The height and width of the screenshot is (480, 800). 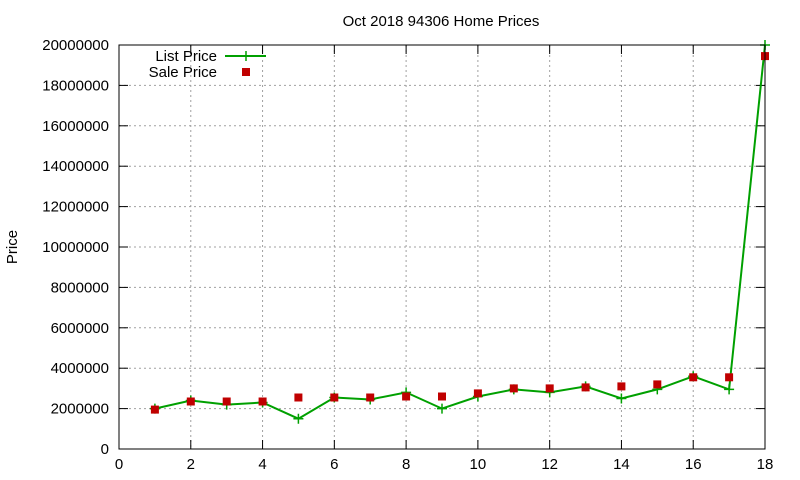 I want to click on x-tick-label: 4, so click(x=262, y=464).